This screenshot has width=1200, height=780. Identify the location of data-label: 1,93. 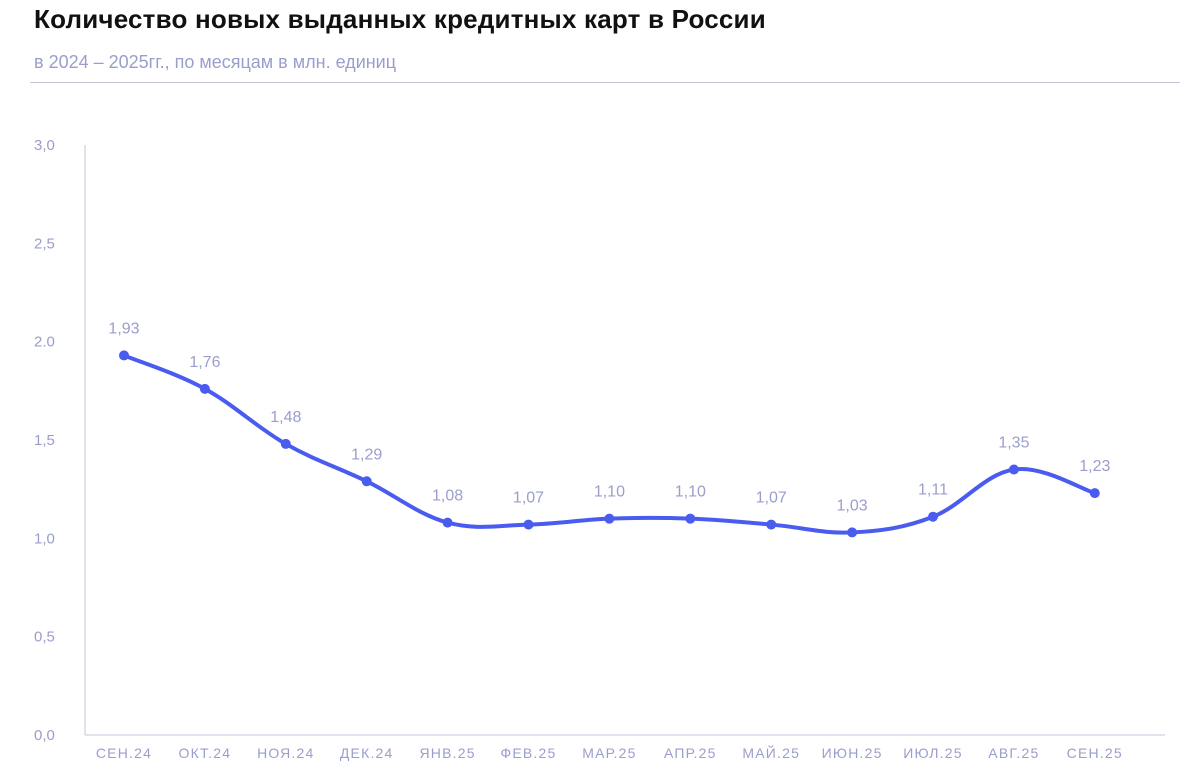
(123, 328).